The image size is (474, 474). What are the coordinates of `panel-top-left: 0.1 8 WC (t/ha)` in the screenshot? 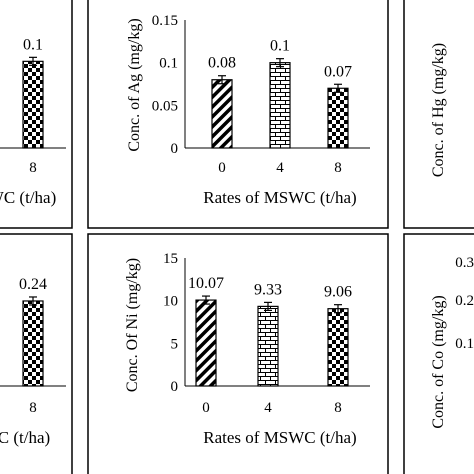 It's located at (33, 121).